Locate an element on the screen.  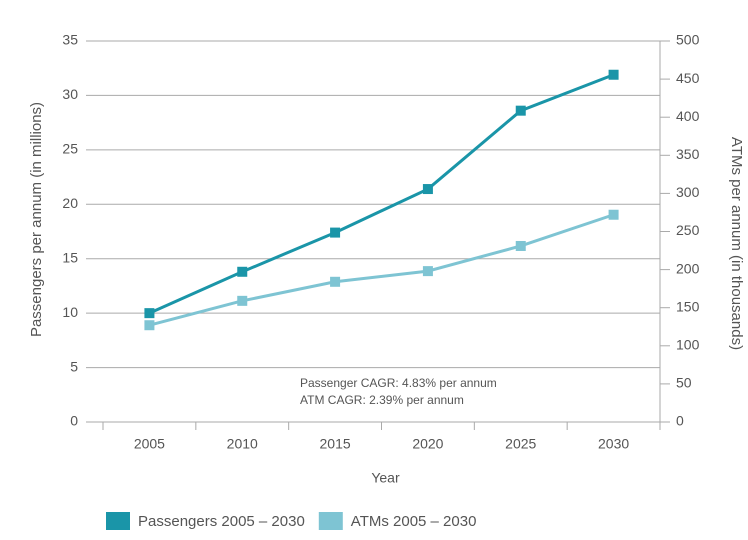
y-tick-label: 30 is located at coordinates (70, 94).